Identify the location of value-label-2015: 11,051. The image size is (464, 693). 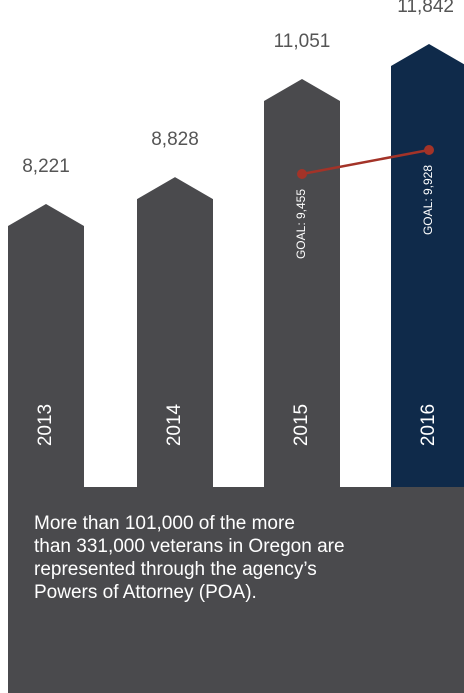
(302, 41).